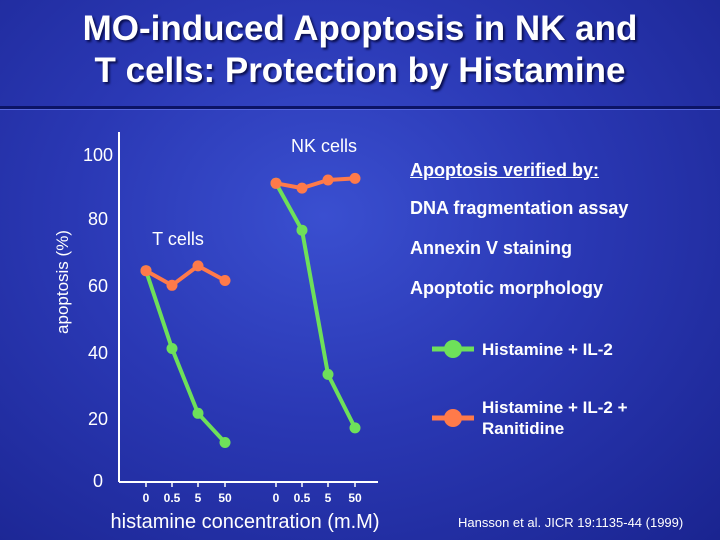 This screenshot has width=720, height=540. Describe the element at coordinates (98, 419) in the screenshot. I see `y-tick-label: 20` at that location.